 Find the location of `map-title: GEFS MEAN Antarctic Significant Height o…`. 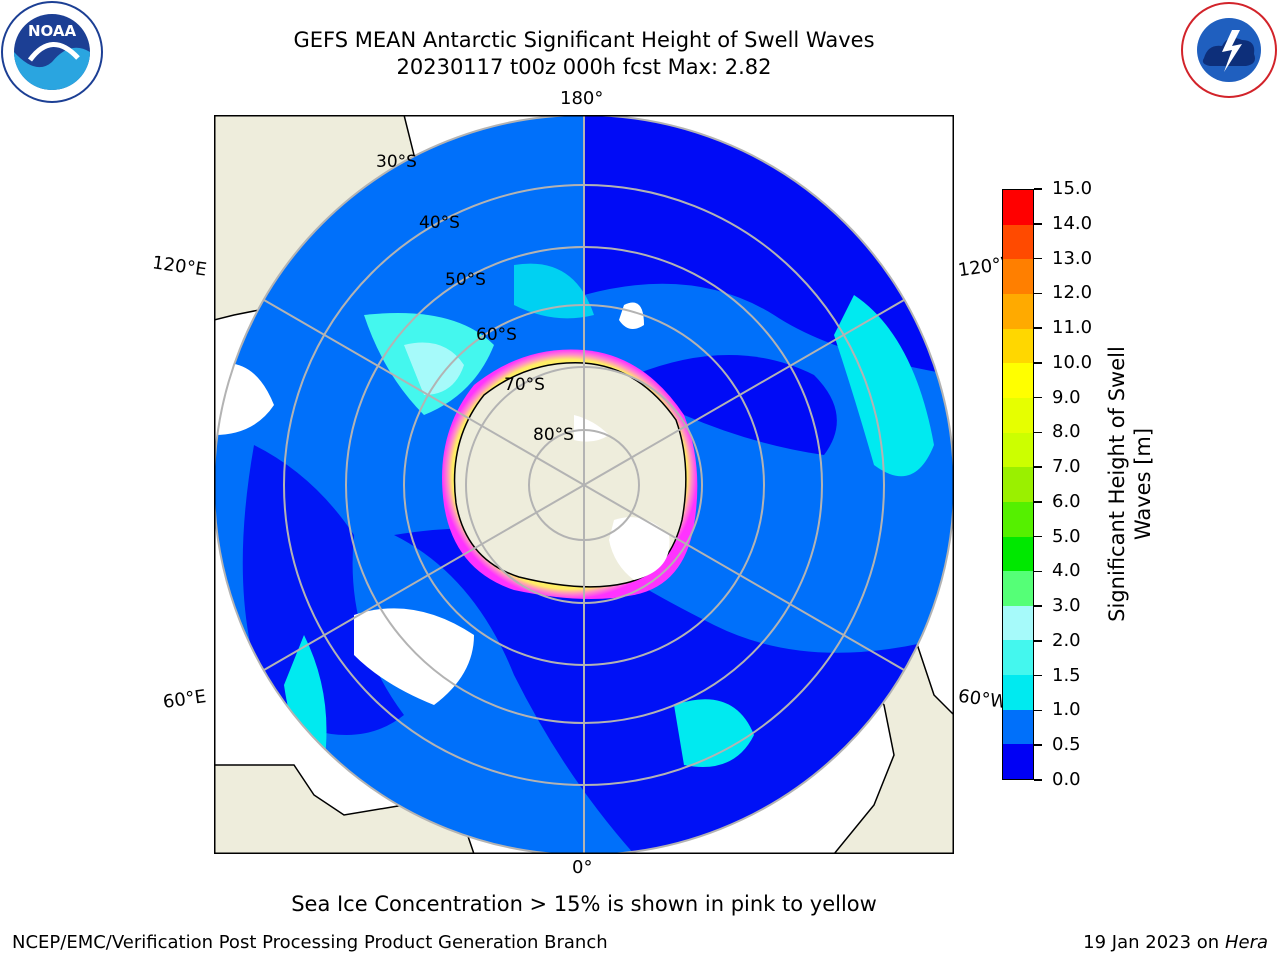

map-title: GEFS MEAN Antarctic Significant Height o… is located at coordinates (584, 40).